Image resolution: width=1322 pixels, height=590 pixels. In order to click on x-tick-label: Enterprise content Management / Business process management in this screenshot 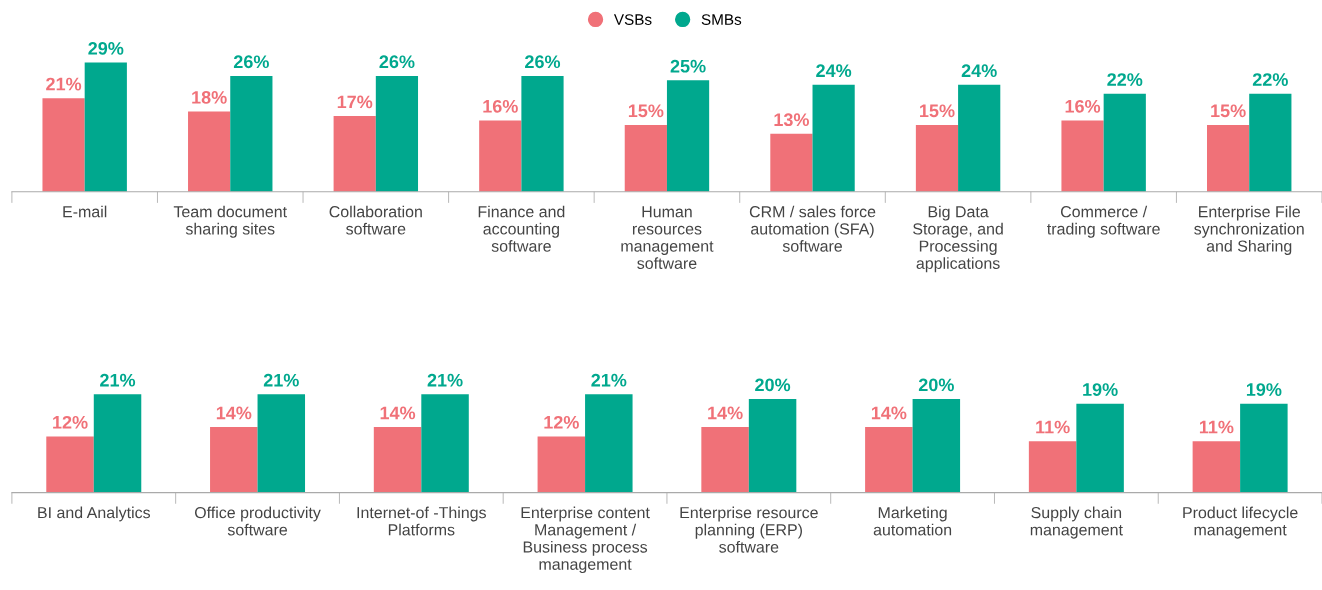, I will do `click(585, 540)`.